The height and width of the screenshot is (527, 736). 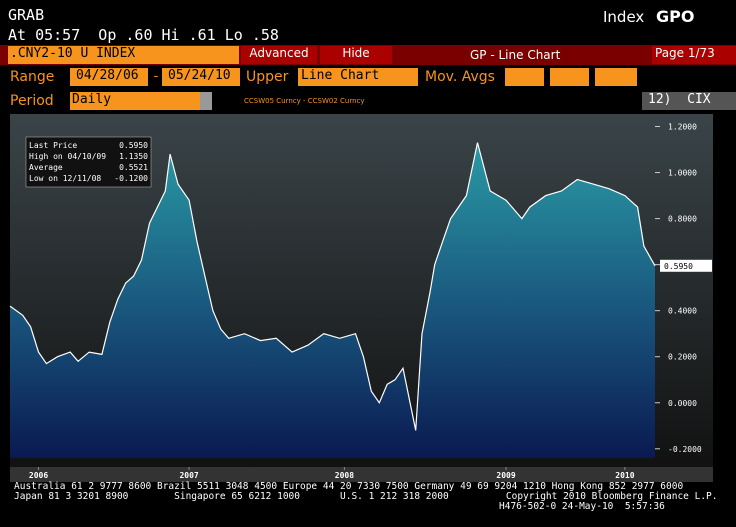 I want to click on screen-name: GP - Line Chart, so click(x=515, y=55).